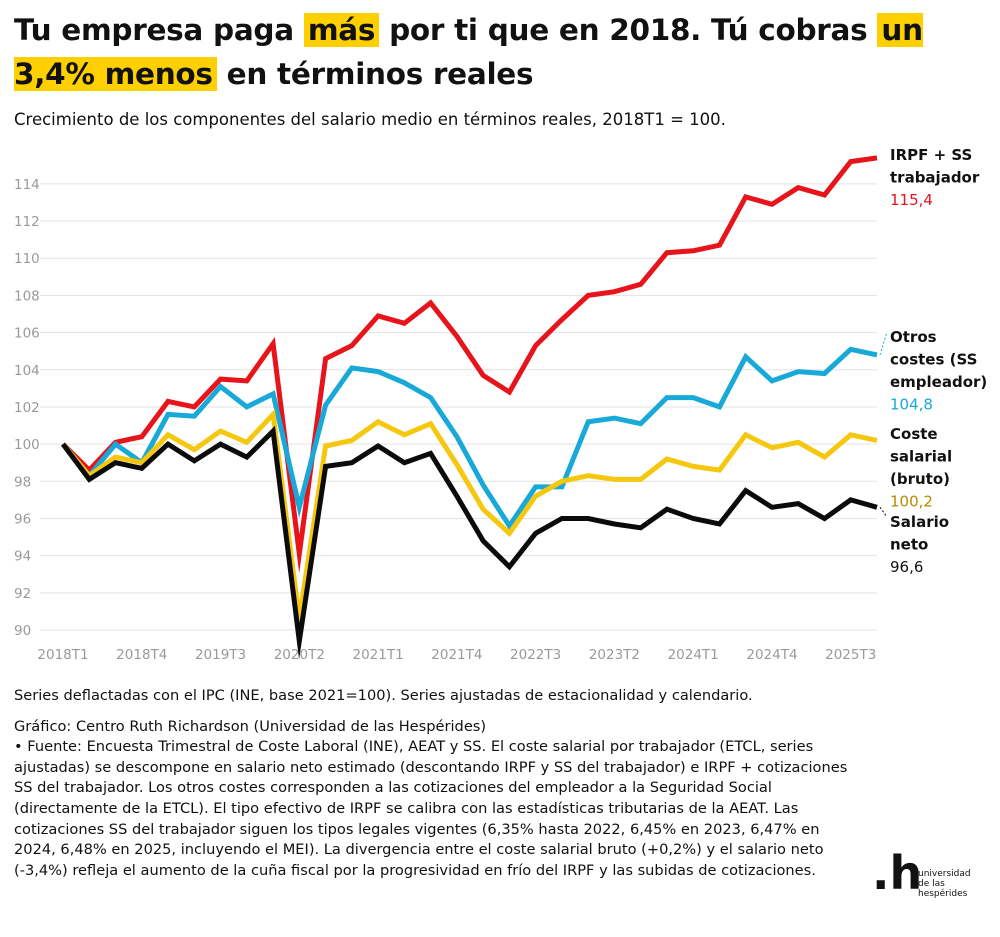 This screenshot has height=937, width=1000. What do you see at coordinates (27, 296) in the screenshot?
I see `y-tick-label: 108` at bounding box center [27, 296].